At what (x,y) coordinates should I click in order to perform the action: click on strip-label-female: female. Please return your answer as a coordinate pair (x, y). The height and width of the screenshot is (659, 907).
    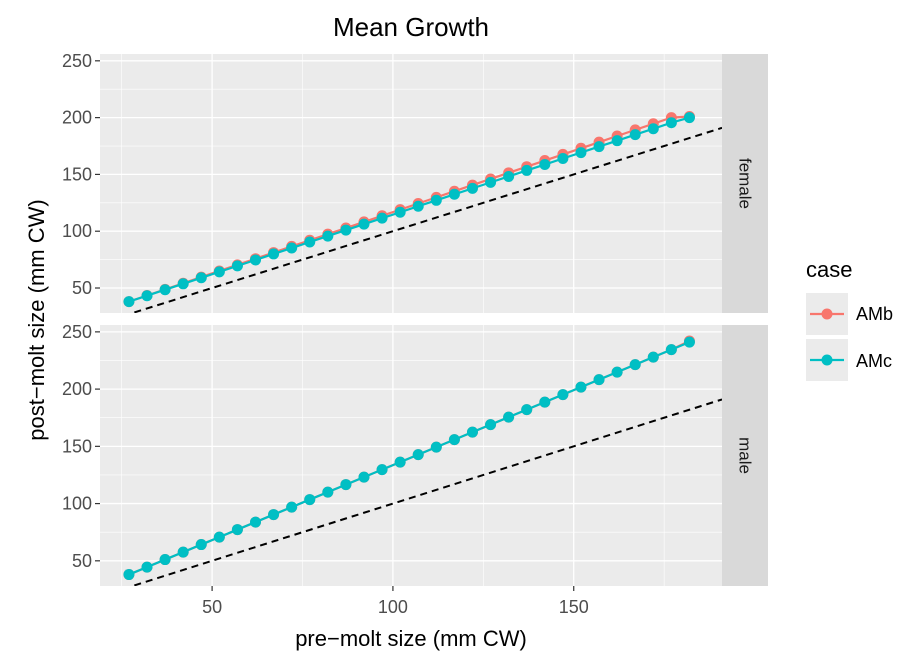
    Looking at the image, I should click on (745, 183).